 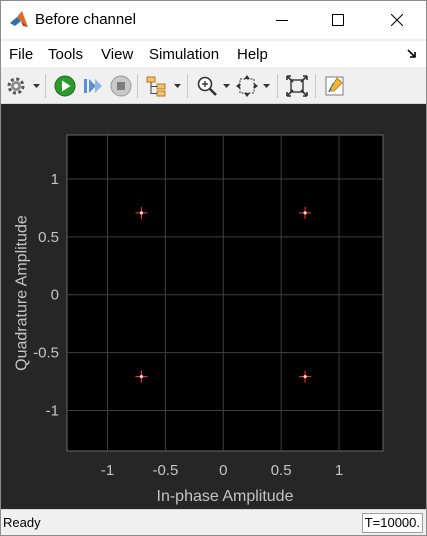 I want to click on menu-view: View, so click(x=117, y=54).